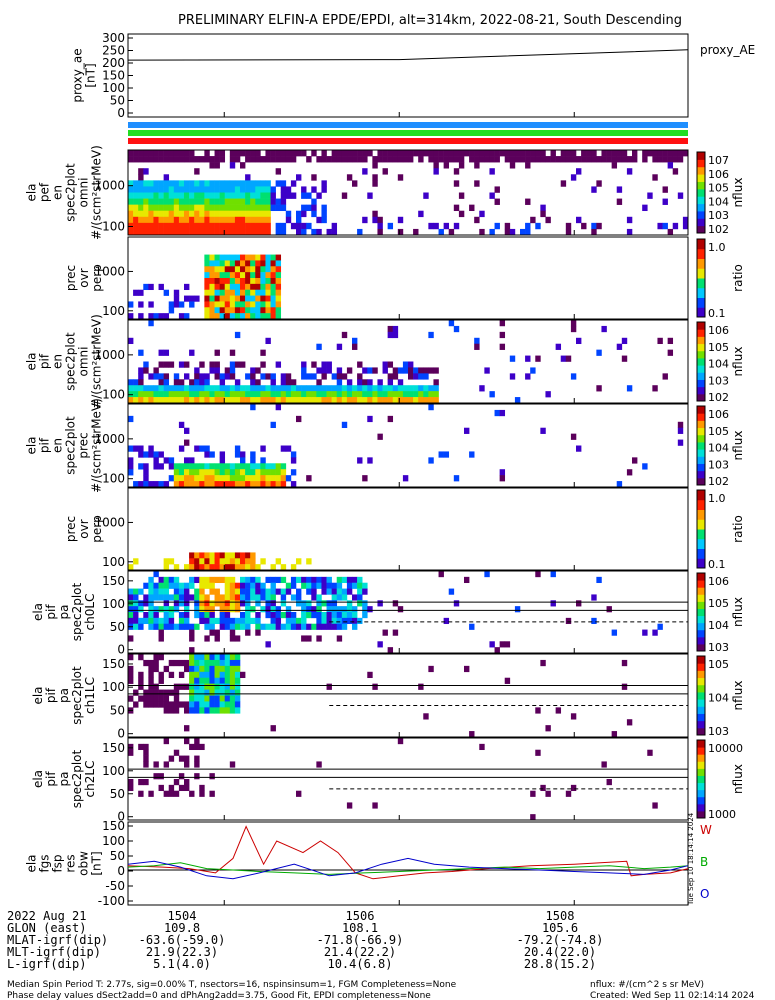  What do you see at coordinates (738, 696) in the screenshot?
I see `colorbar-label: nflux` at bounding box center [738, 696].